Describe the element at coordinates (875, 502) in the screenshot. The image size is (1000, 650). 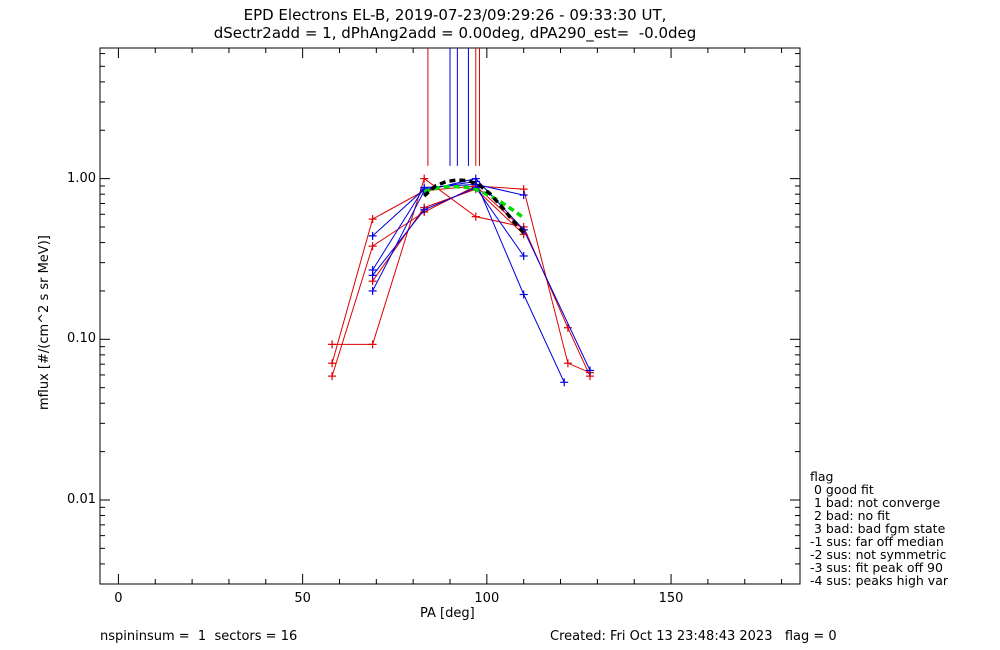
I see `legend-item: 1 bad: not converge` at that location.